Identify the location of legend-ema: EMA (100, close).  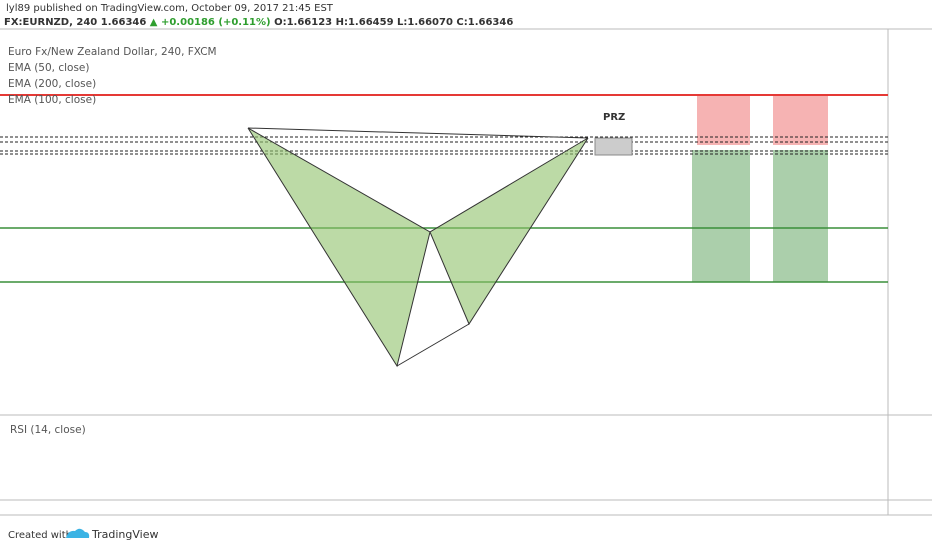
(52, 100).